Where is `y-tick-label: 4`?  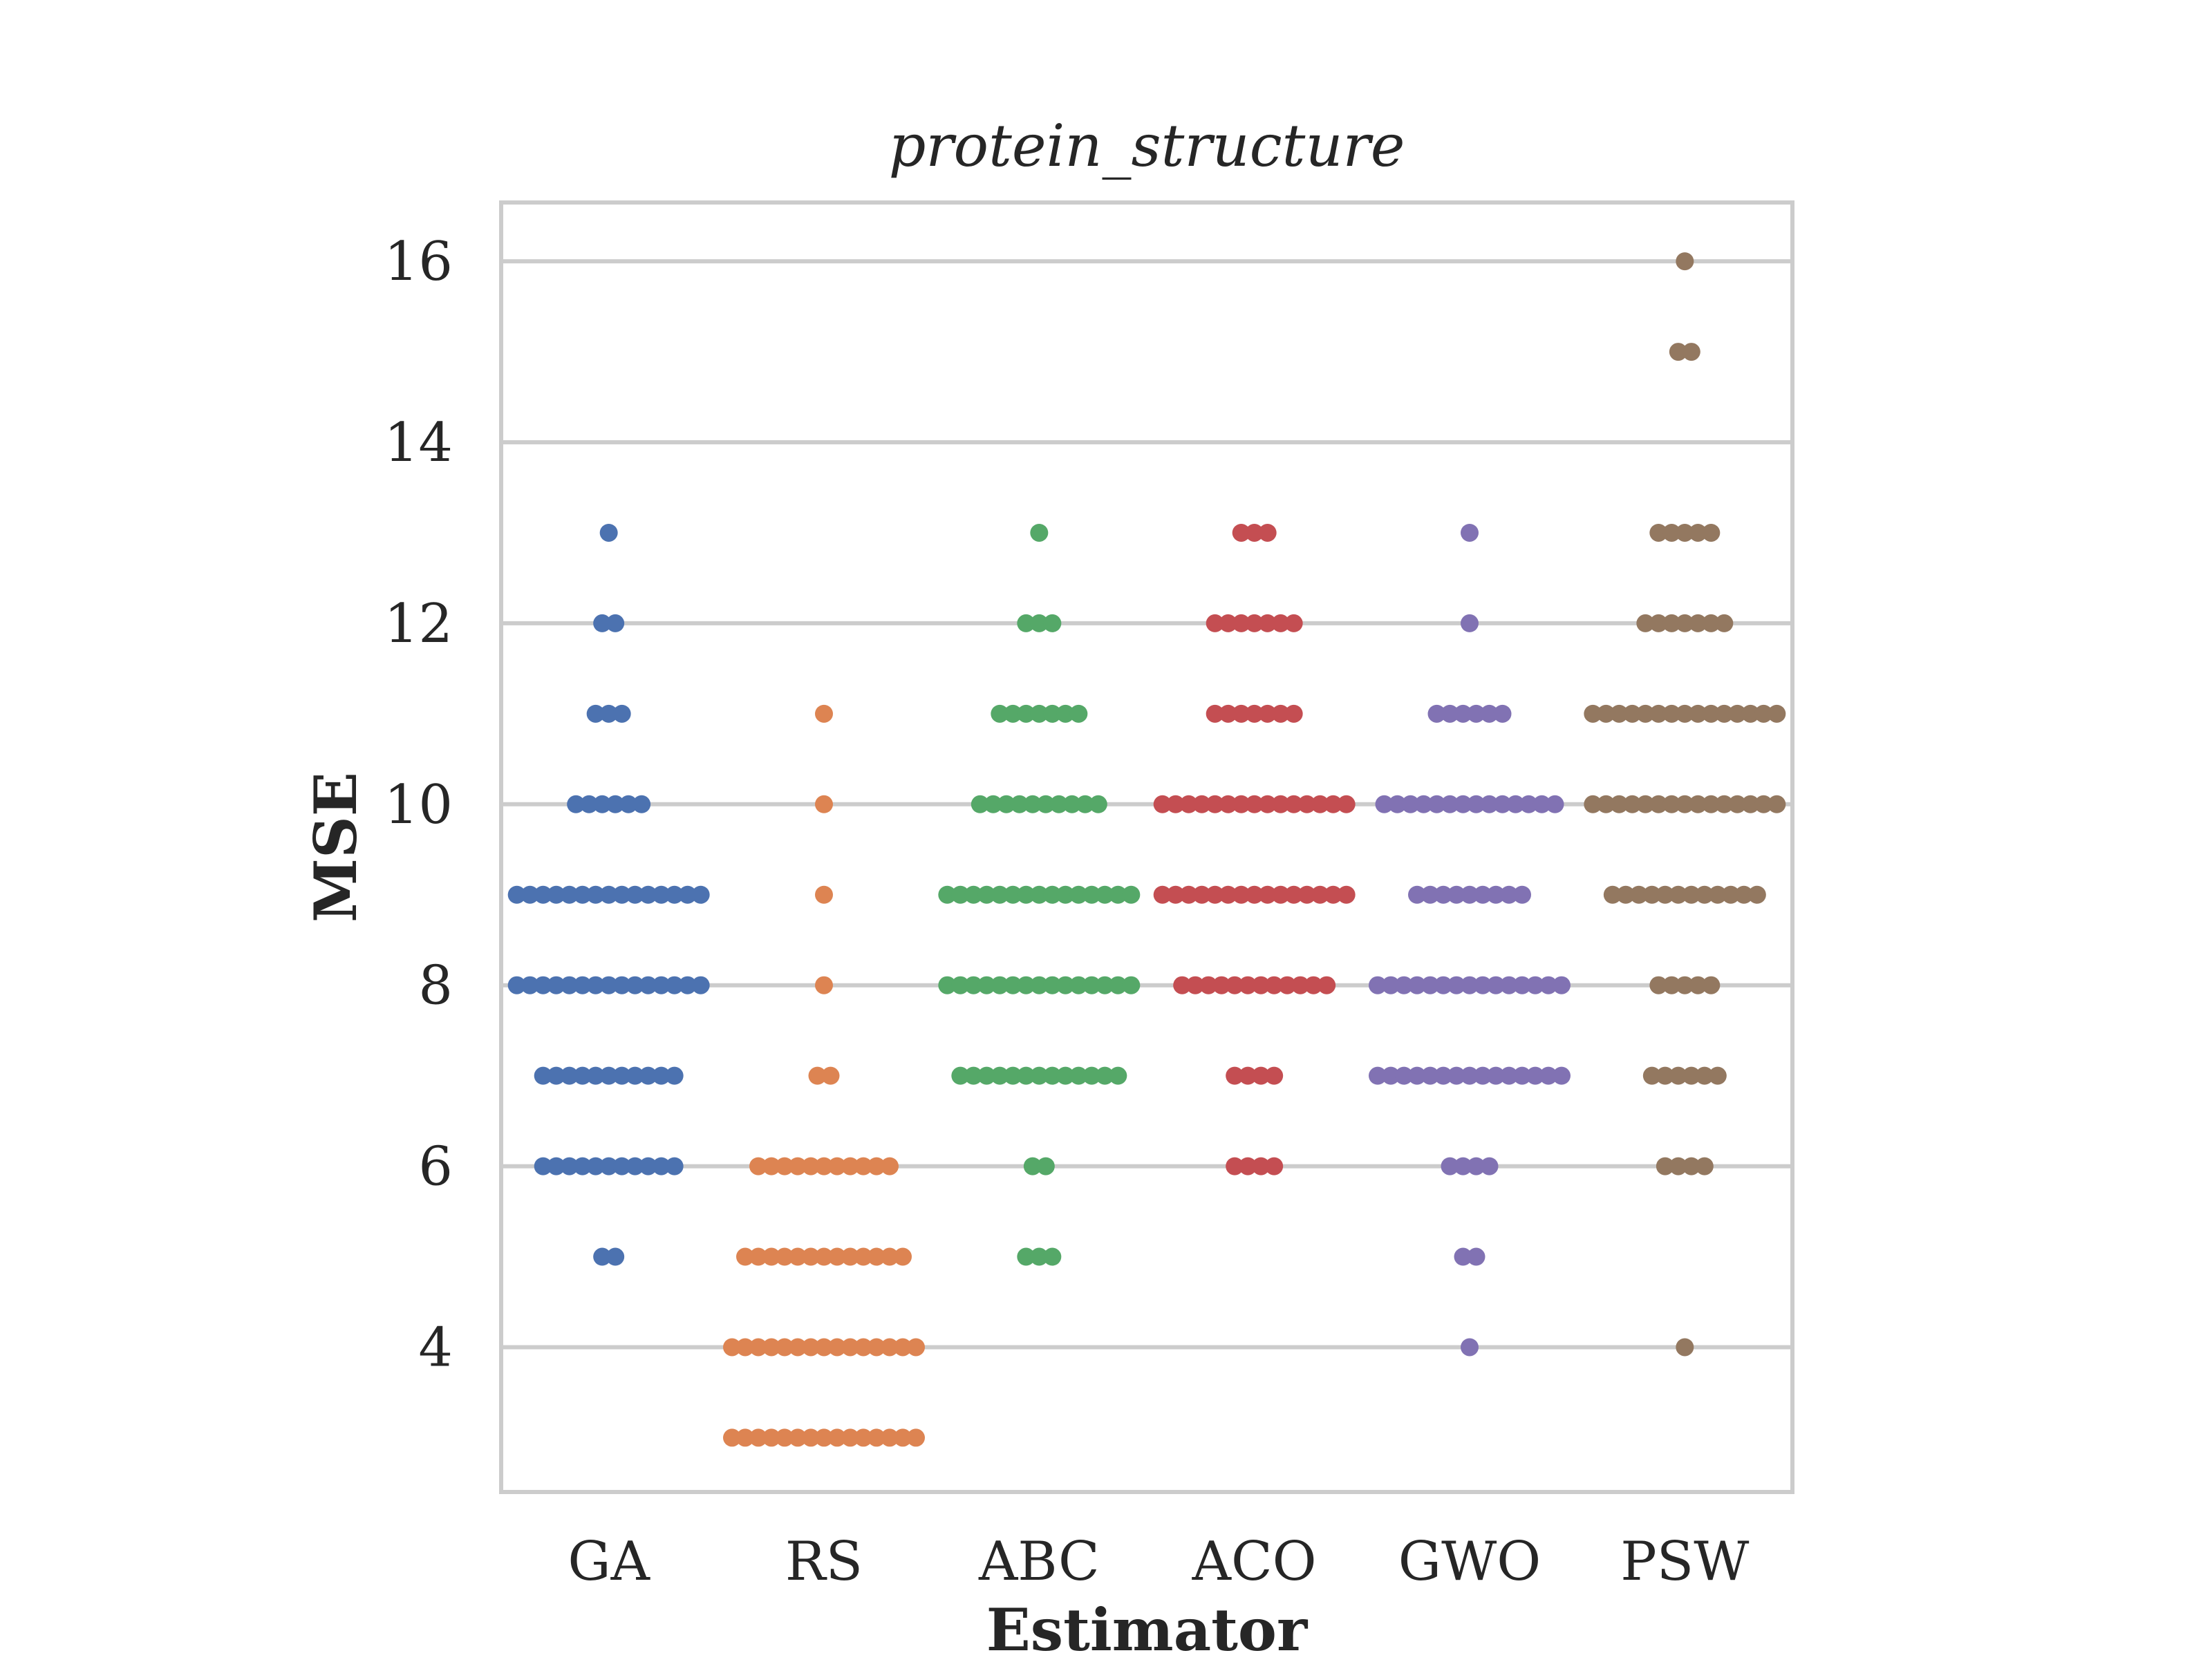
y-tick-label: 4 is located at coordinates (435, 1347).